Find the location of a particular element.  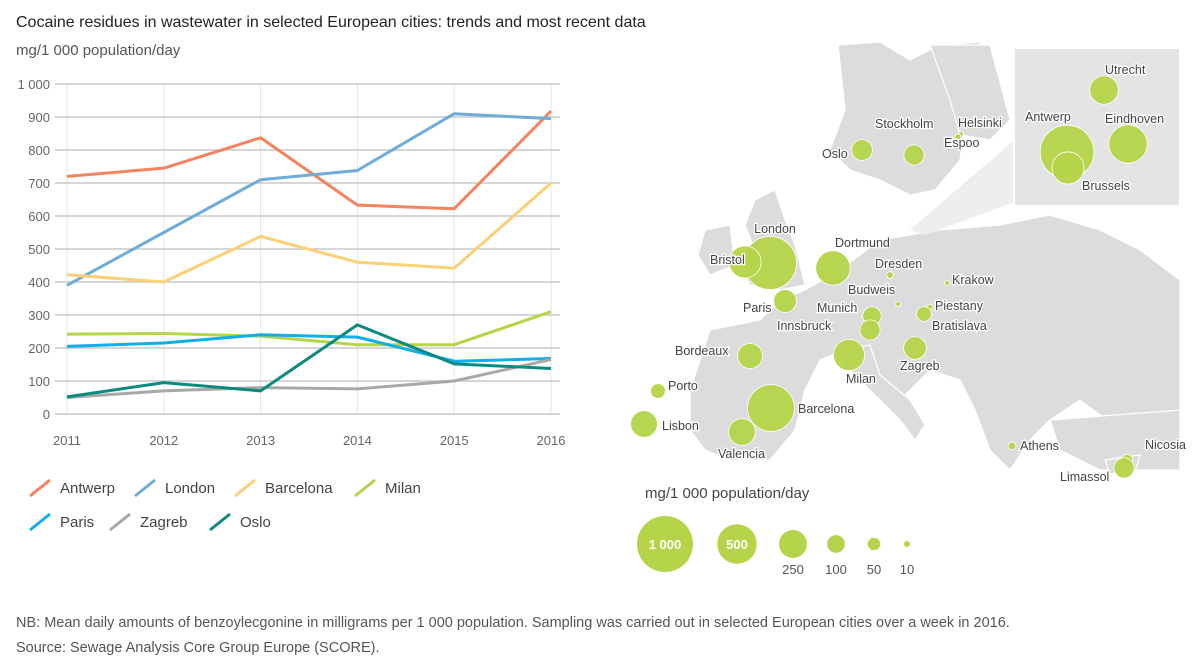

city-label-paris: Paris is located at coordinates (757, 308).